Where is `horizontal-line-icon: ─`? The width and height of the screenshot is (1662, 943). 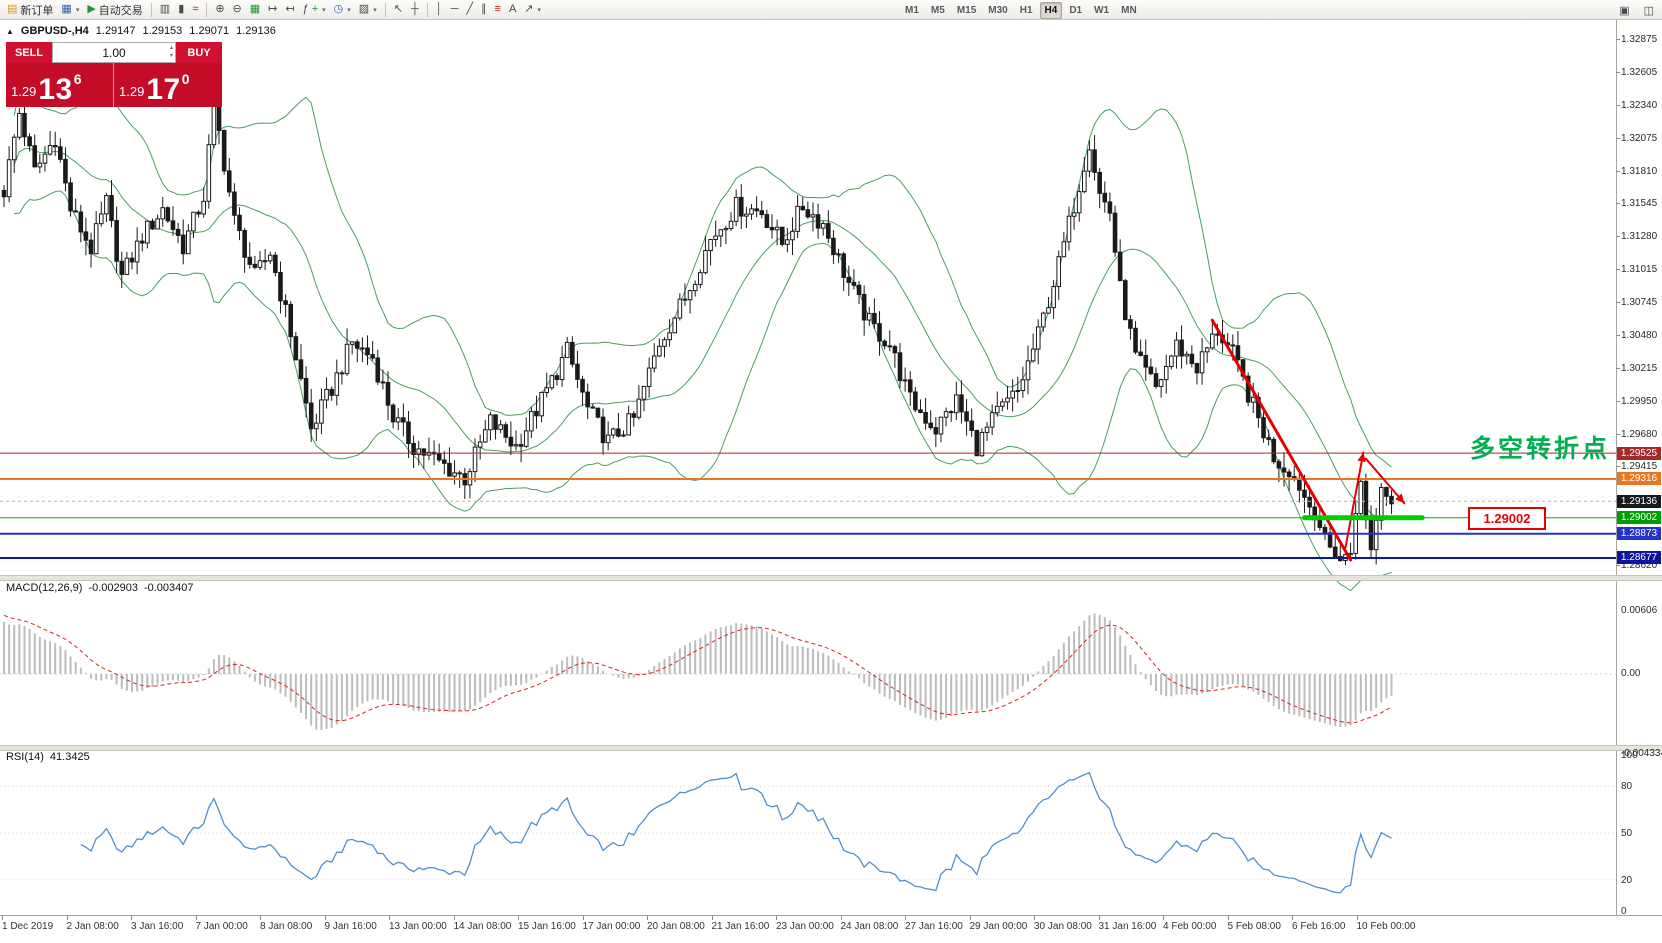 horizontal-line-icon: ─ is located at coordinates (454, 9).